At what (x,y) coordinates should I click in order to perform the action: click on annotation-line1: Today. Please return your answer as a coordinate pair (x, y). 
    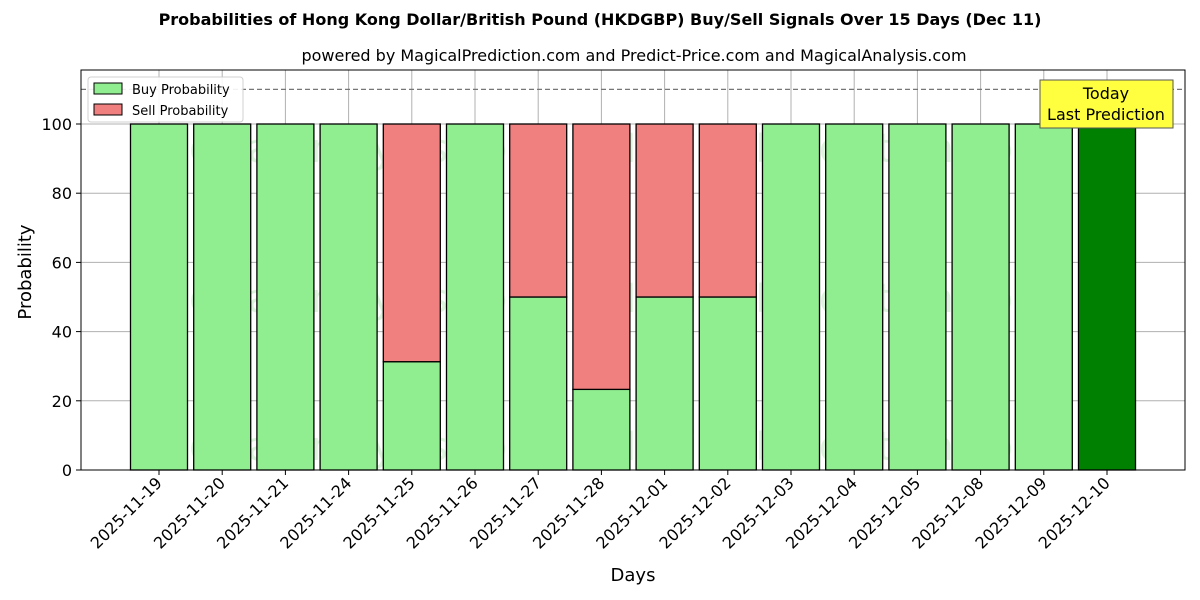
    Looking at the image, I should click on (1105, 93).